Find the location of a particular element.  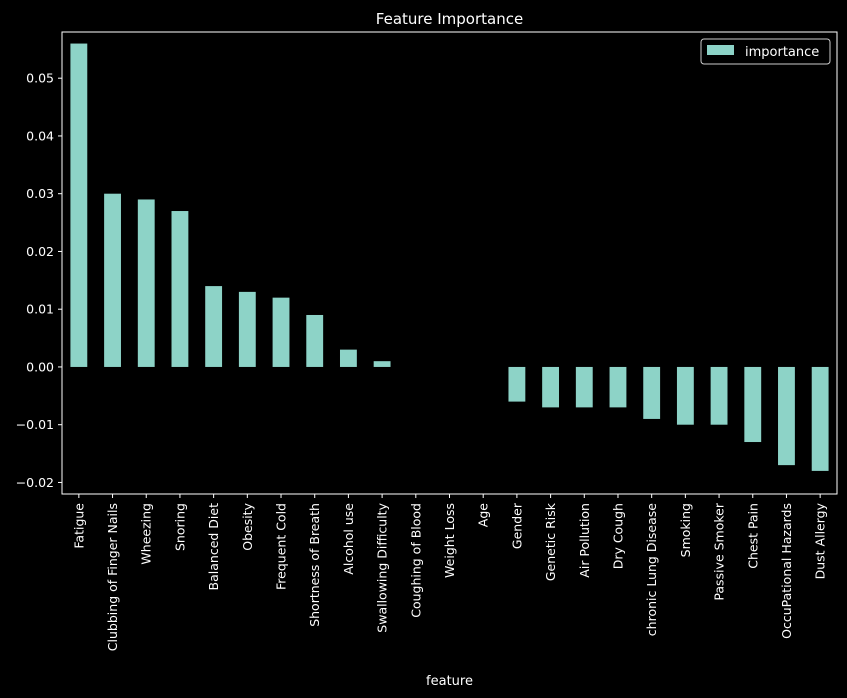

y-tick-label-1: −0.01 is located at coordinates (35, 424).